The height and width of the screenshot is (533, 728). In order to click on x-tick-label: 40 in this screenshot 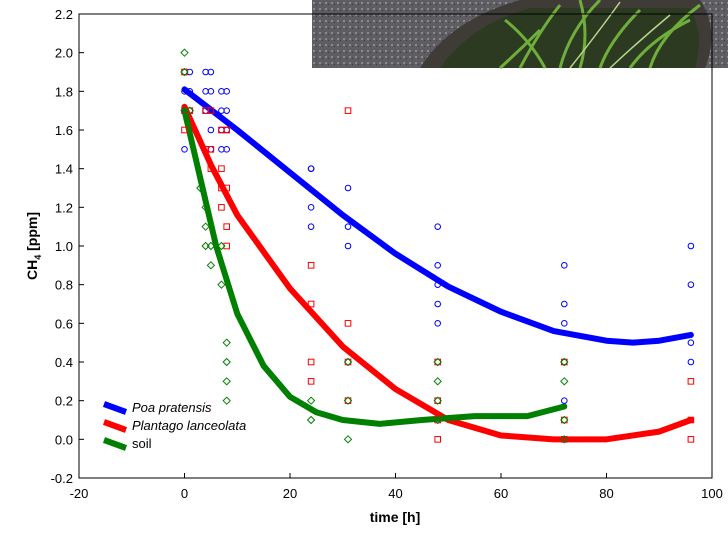, I will do `click(395, 493)`.